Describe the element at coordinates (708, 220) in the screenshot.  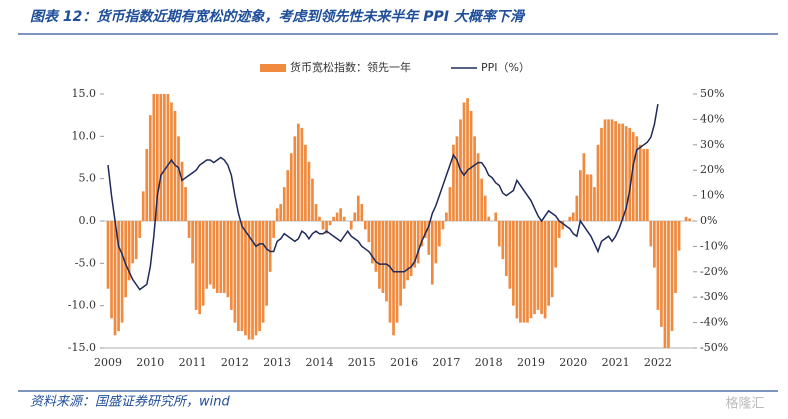
I see `y2-tick-label: 0%` at that location.